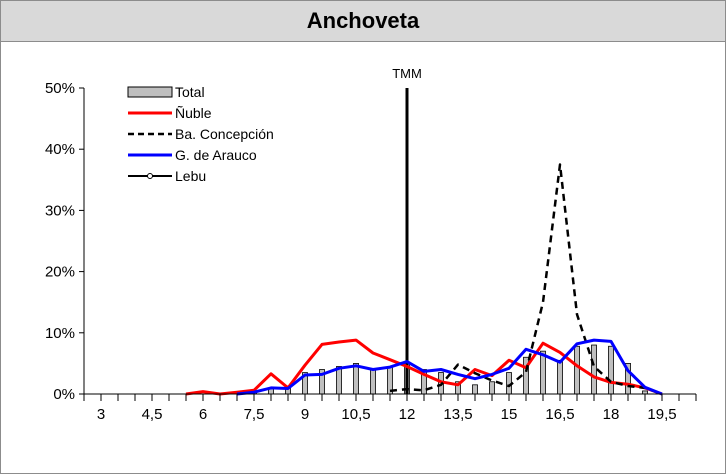 The image size is (726, 474). What do you see at coordinates (254, 414) in the screenshot?
I see `x-tick-label: 7,5` at bounding box center [254, 414].